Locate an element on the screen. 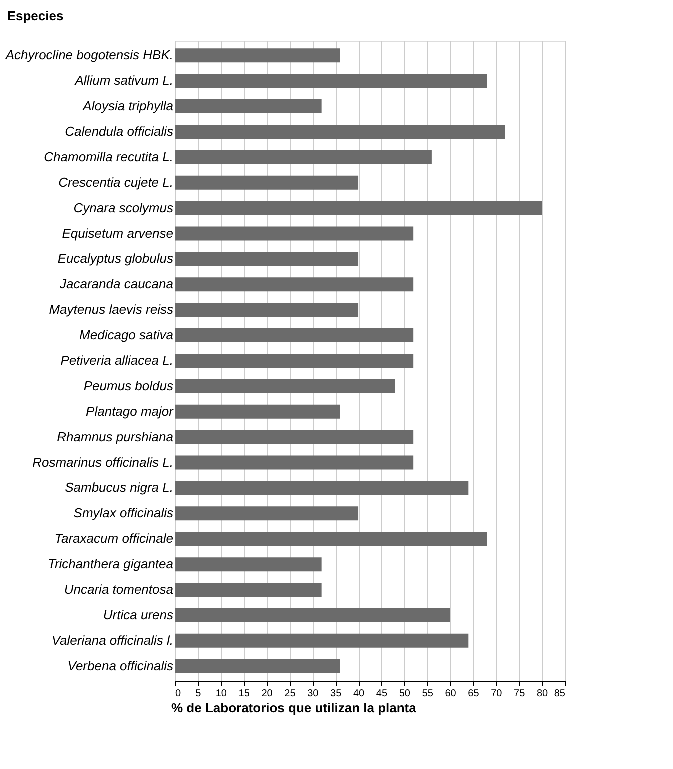 This screenshot has height=769, width=673. y-tick-label: Eucalyptus globulus is located at coordinates (116, 258).